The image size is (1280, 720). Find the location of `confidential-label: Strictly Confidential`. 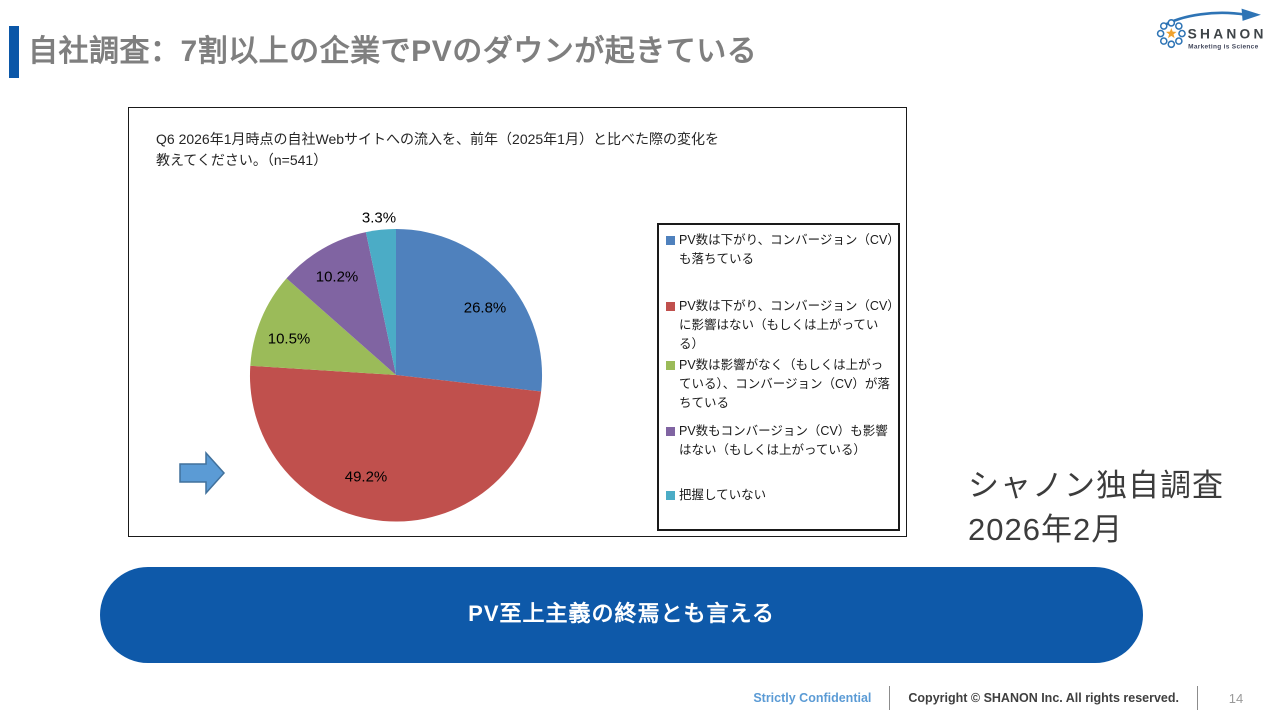

confidential-label: Strictly Confidential is located at coordinates (812, 698).